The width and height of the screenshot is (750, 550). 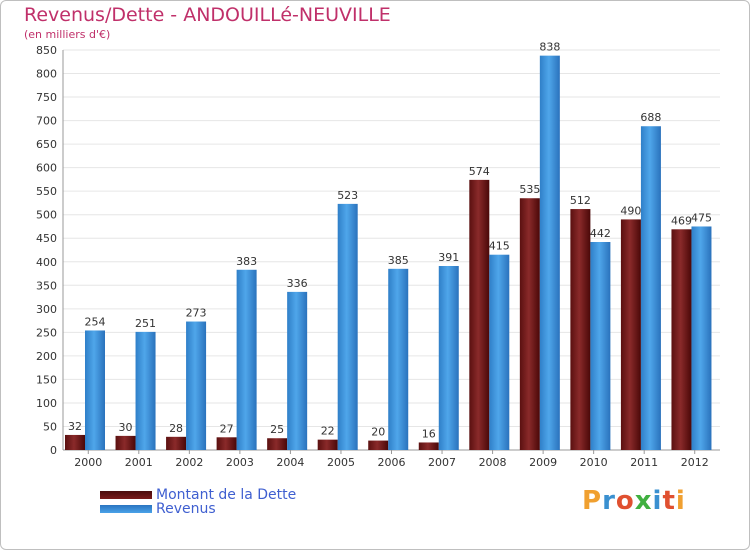 What do you see at coordinates (643, 501) in the screenshot?
I see `logo-letter: x` at bounding box center [643, 501].